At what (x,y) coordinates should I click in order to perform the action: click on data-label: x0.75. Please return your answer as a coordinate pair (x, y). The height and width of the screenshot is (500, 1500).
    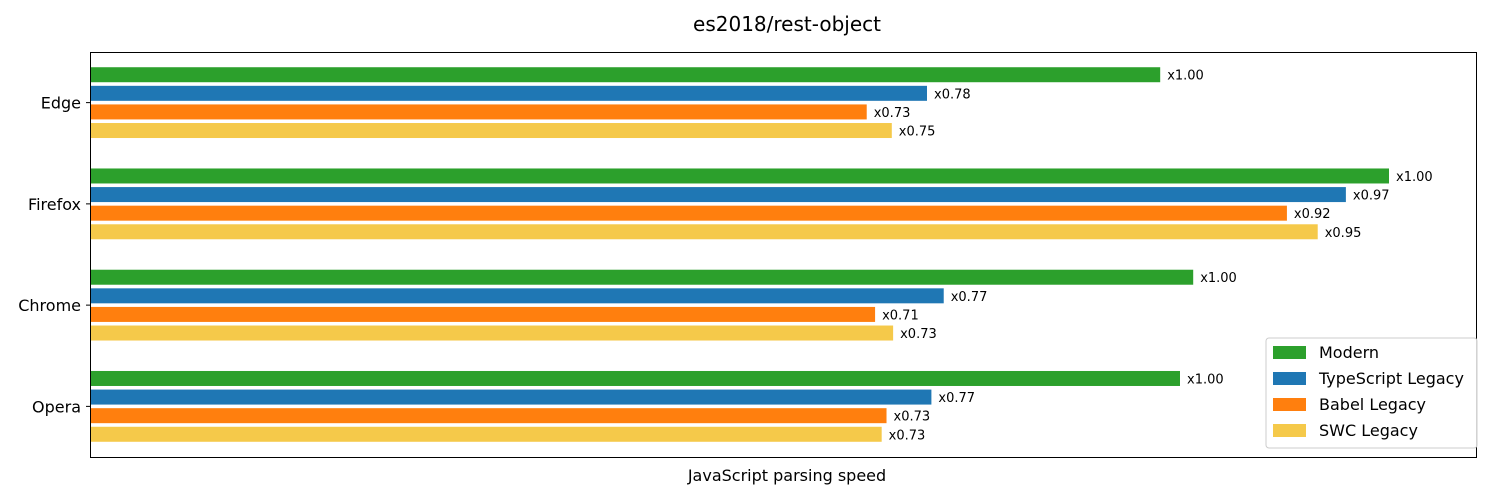
    Looking at the image, I should click on (917, 132).